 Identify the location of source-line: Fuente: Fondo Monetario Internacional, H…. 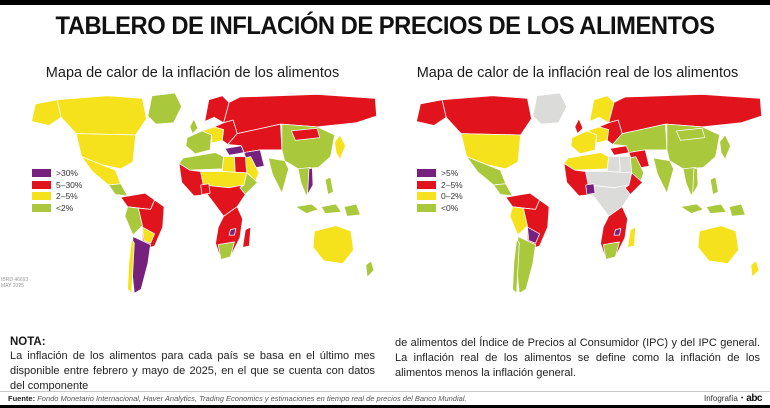
(237, 398).